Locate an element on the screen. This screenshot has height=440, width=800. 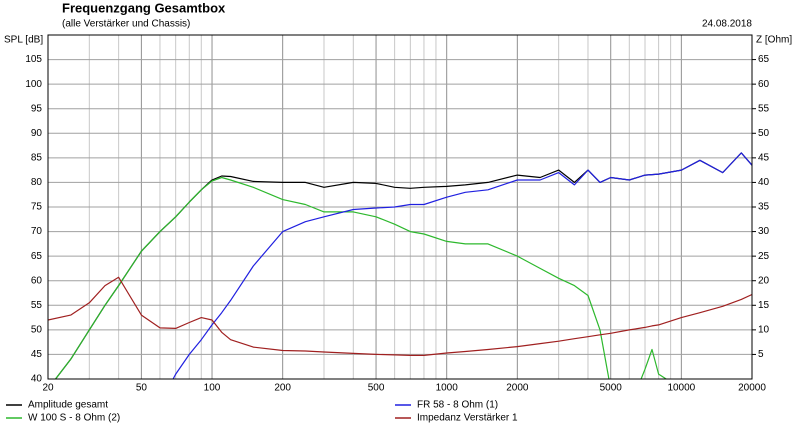
y-tick-label: 85 is located at coordinates (37, 157).